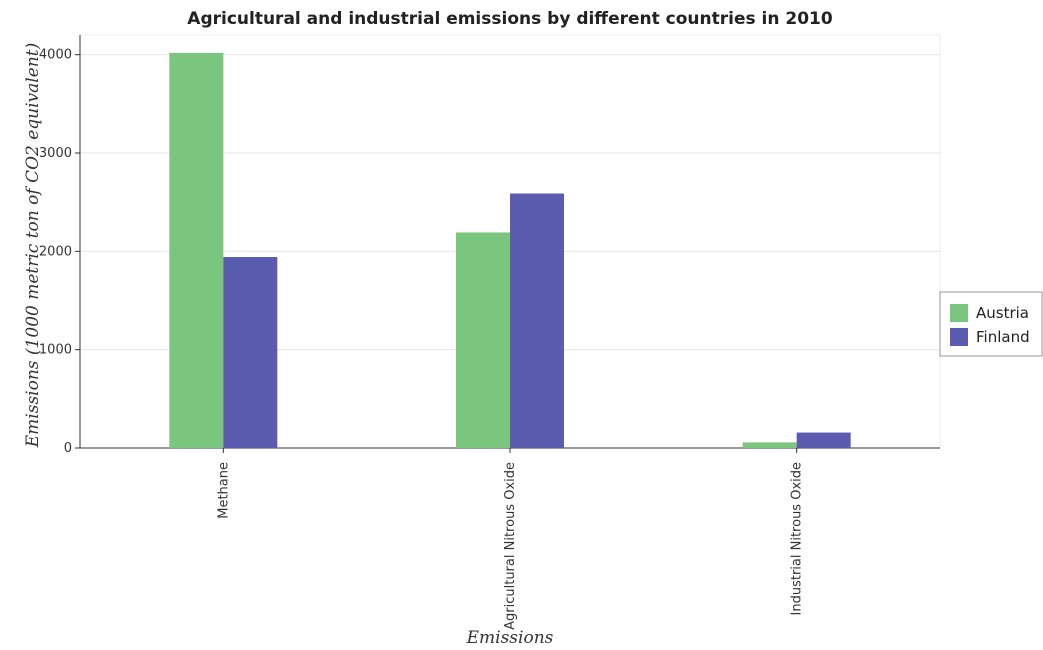 Image resolution: width=1043 pixels, height=650 pixels. I want to click on y-tick-label: 0, so click(68, 448).